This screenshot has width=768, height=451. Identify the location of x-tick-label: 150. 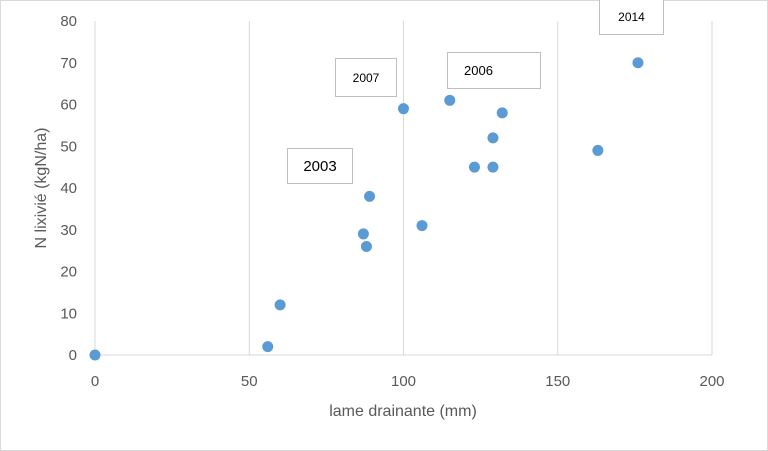
(557, 381).